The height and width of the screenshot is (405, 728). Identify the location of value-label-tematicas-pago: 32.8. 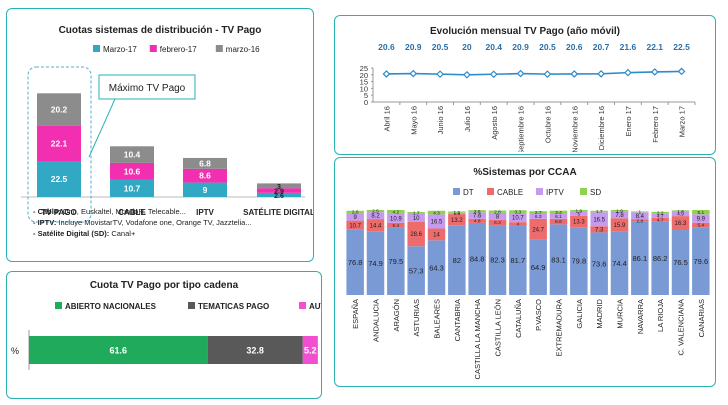
(255, 351).